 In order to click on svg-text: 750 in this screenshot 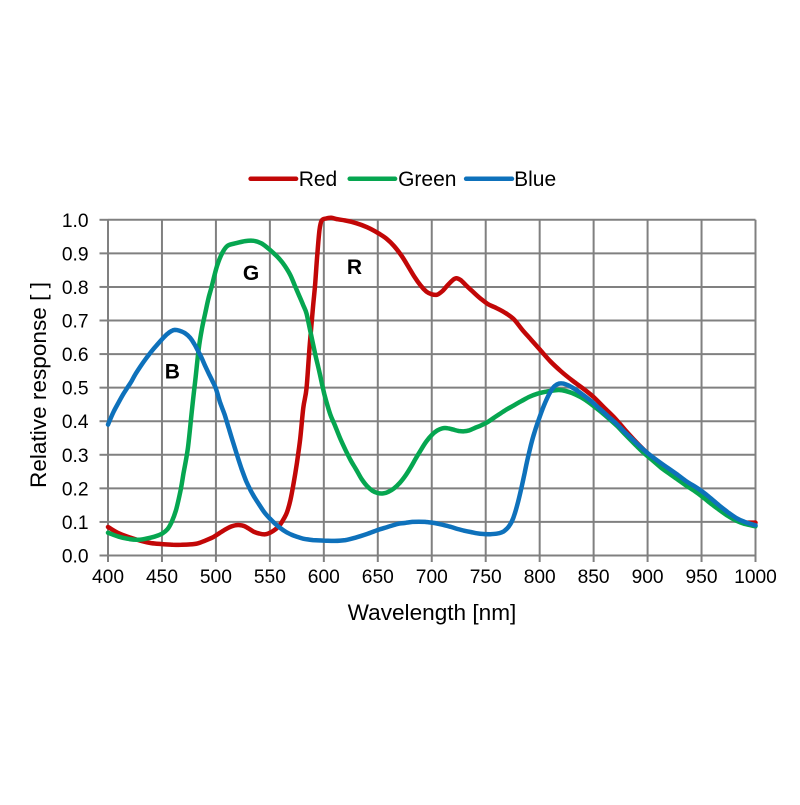, I will do `click(486, 577)`.